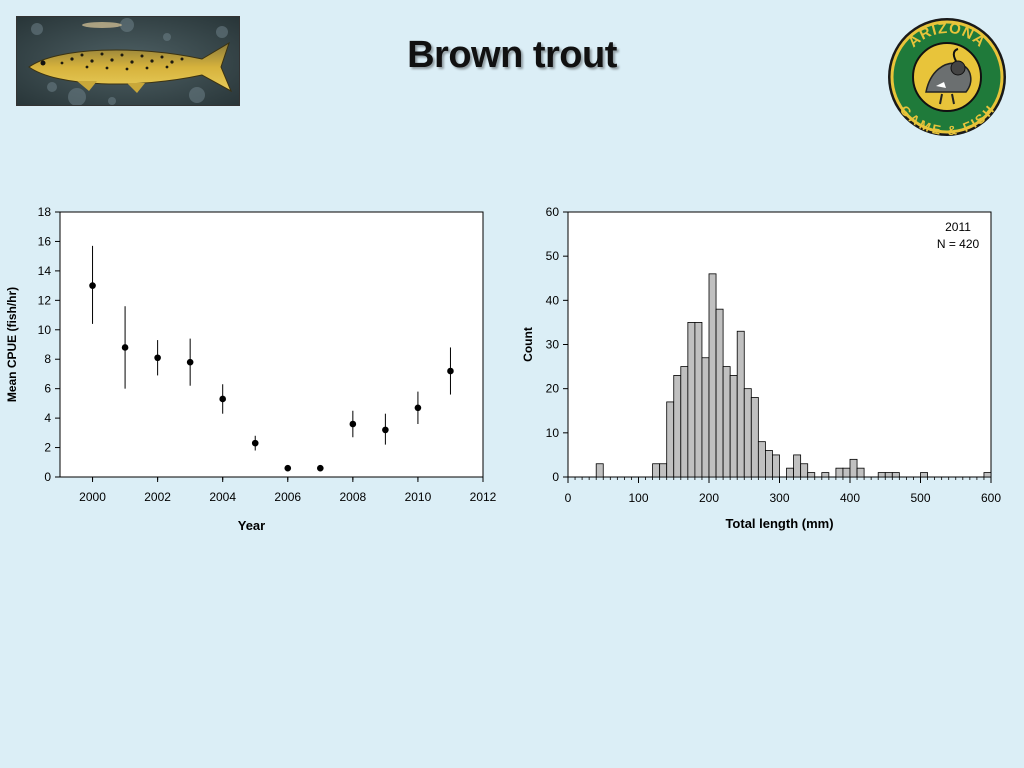 This screenshot has height=768, width=1024. I want to click on y-axis-label: Mean CPUE (fish/hr), so click(12, 344).